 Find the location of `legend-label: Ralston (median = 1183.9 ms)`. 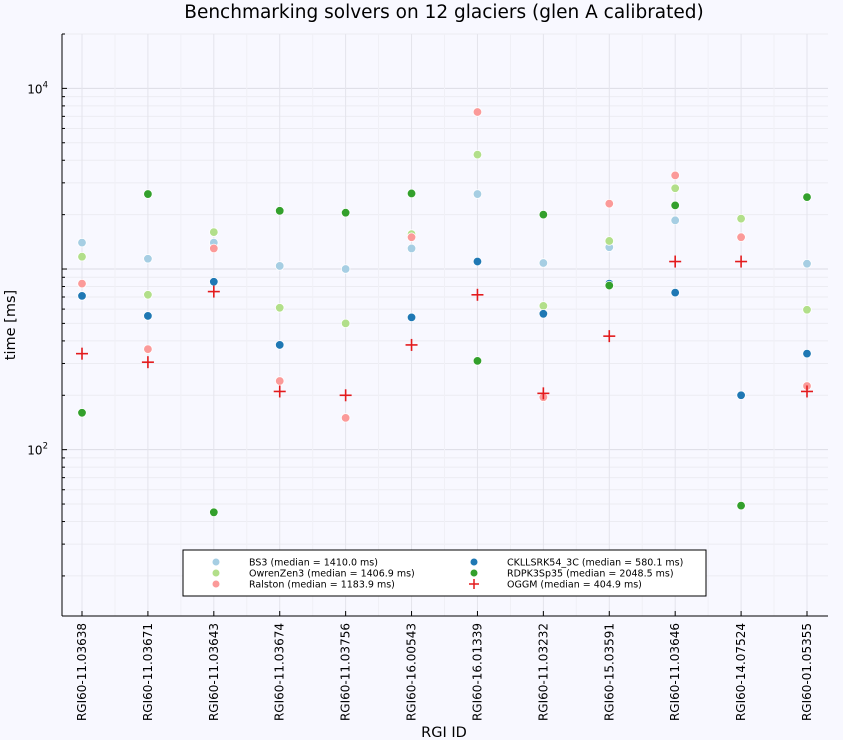

legend-label: Ralston (median = 1183.9 ms) is located at coordinates (322, 585).